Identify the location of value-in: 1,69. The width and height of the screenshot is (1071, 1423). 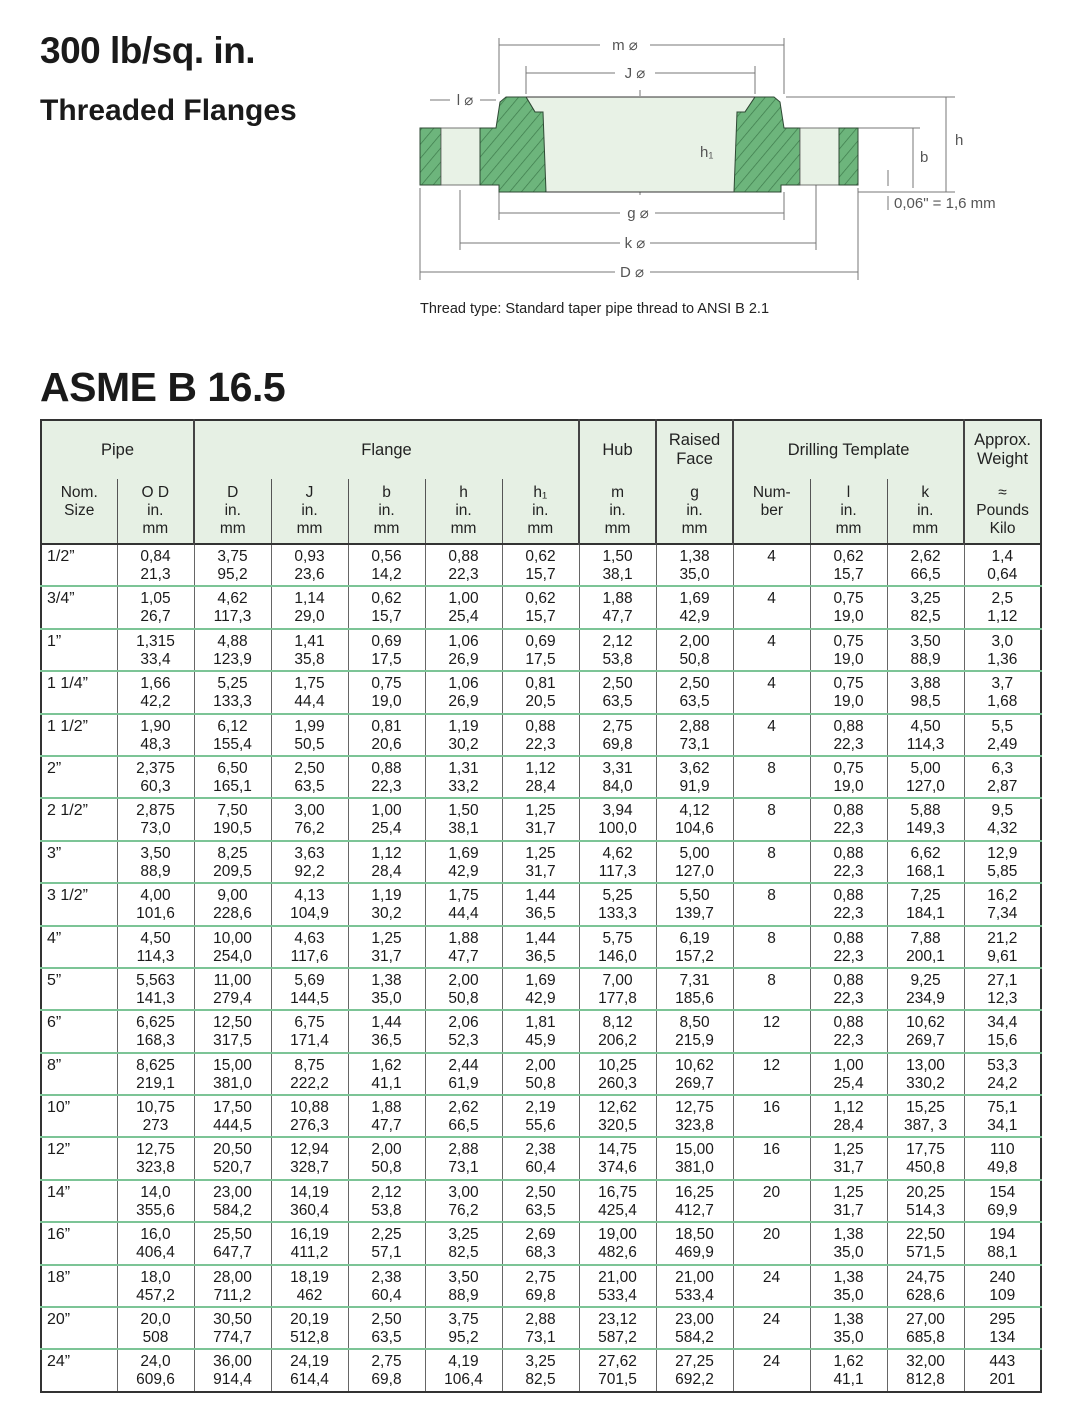
(540, 980).